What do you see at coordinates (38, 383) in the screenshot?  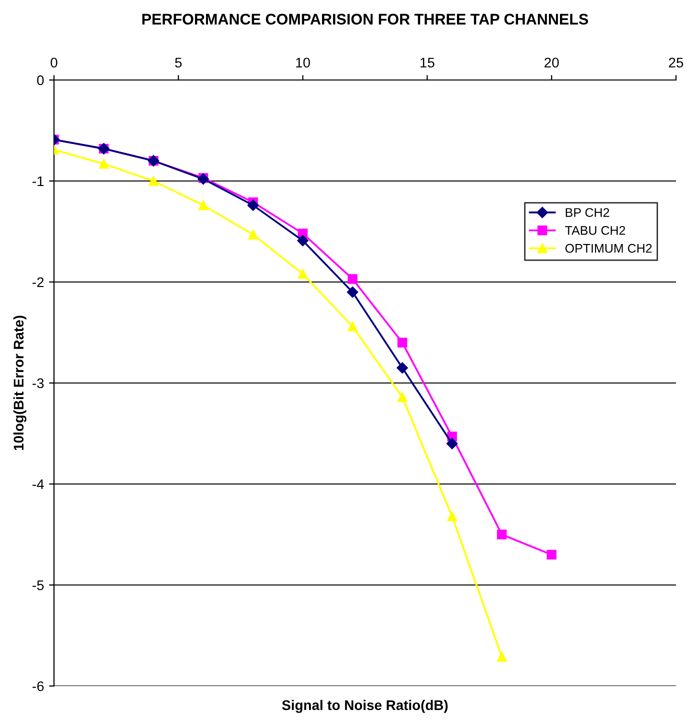 I see `y-tick-label: -3` at bounding box center [38, 383].